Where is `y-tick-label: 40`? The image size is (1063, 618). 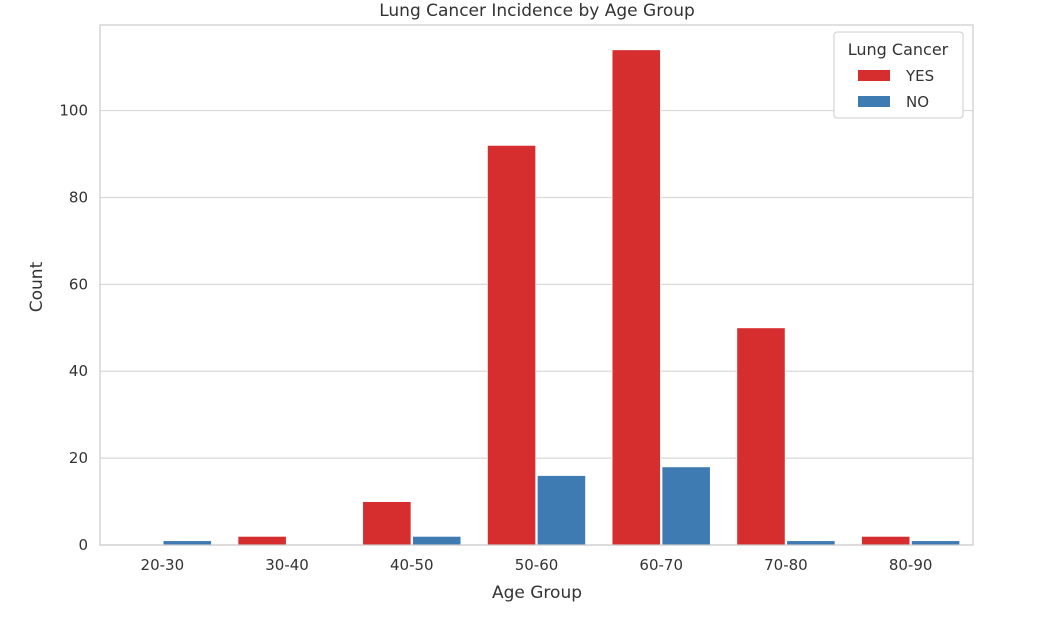 y-tick-label: 40 is located at coordinates (78, 371).